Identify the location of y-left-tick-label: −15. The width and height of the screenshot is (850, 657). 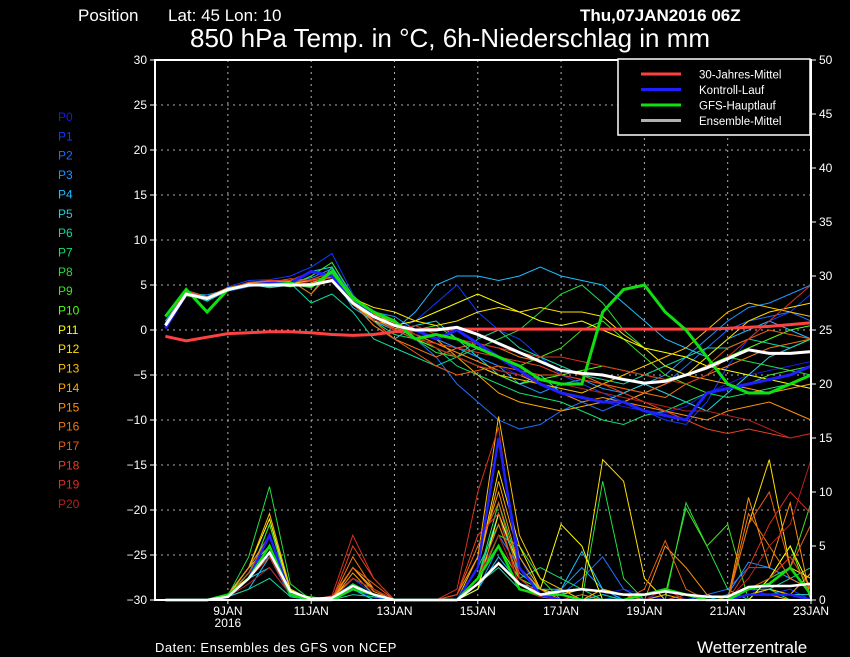
(137, 465).